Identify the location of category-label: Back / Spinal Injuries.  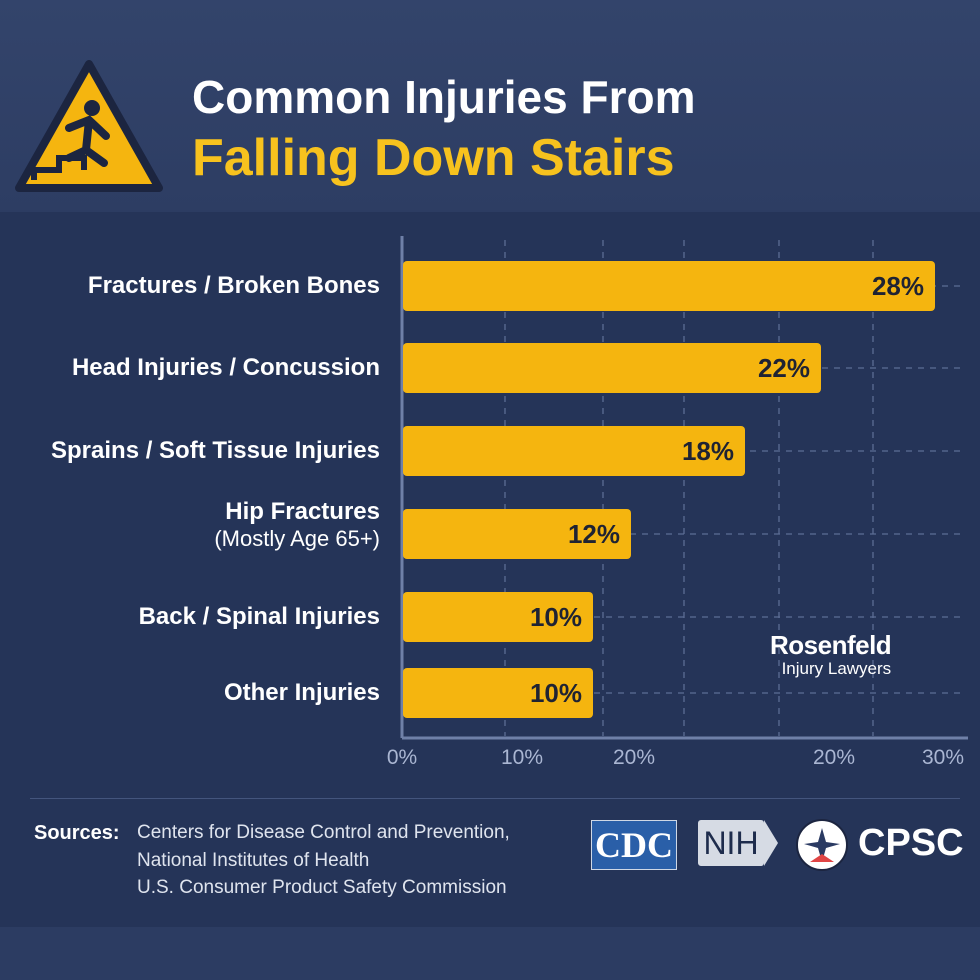
(259, 617).